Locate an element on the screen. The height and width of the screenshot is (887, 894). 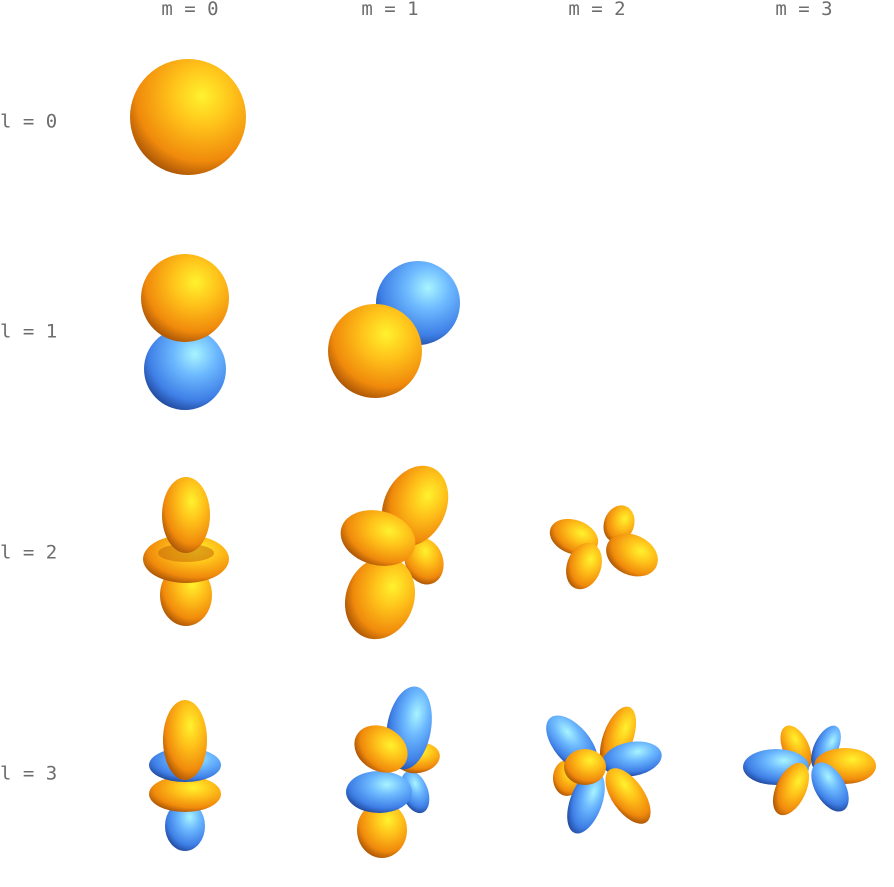
orbital-l2-m2 is located at coordinates (603, 547).